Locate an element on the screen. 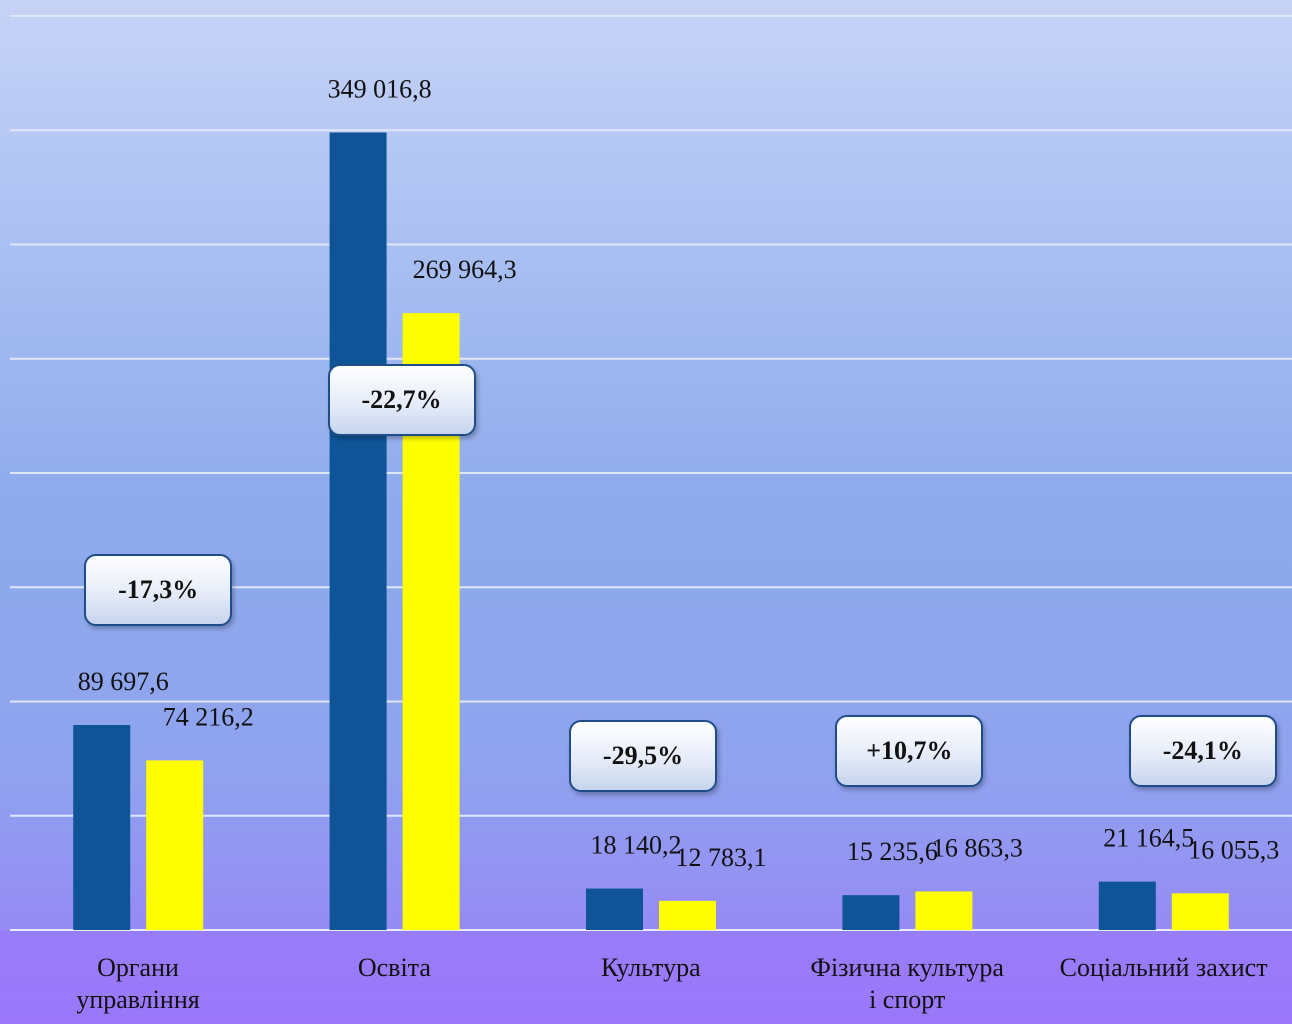  change-badge: -17,3% is located at coordinates (158, 590).